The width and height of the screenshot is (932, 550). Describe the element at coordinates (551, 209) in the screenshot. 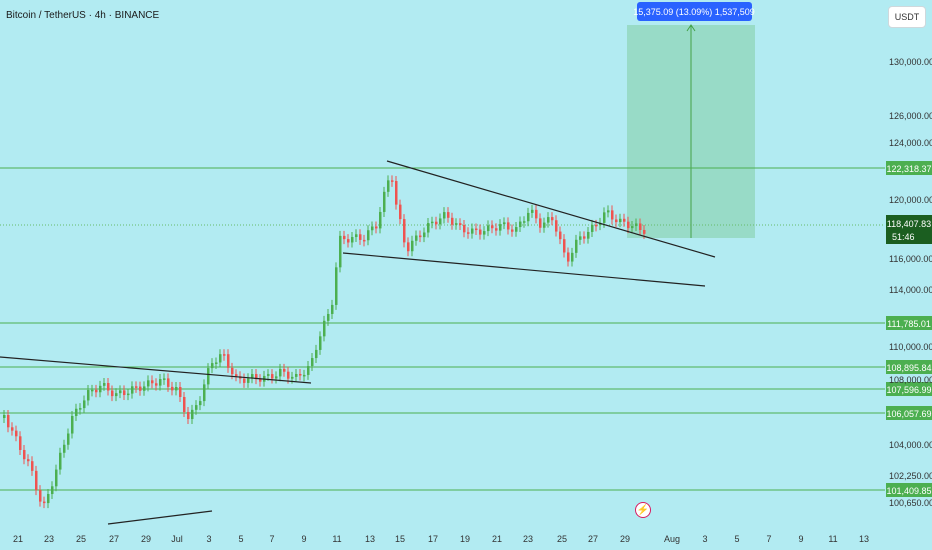

I see `upper-trendline` at that location.